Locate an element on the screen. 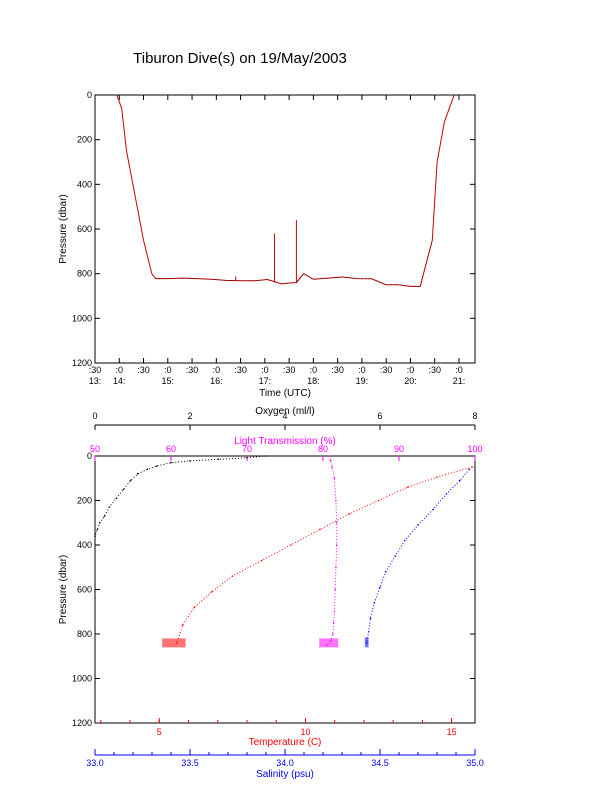  transmission-profile-bottom-cluster is located at coordinates (329, 643).